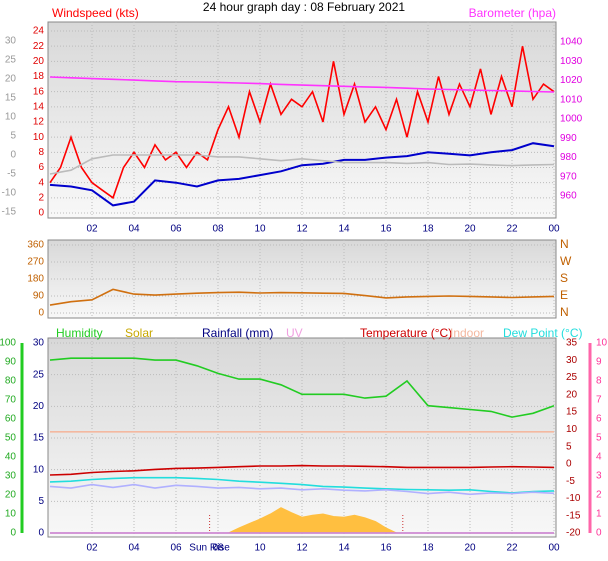 Image resolution: width=608 pixels, height=561 pixels. Describe the element at coordinates (8, 343) in the screenshot. I see `y-tick-label: 100` at that location.